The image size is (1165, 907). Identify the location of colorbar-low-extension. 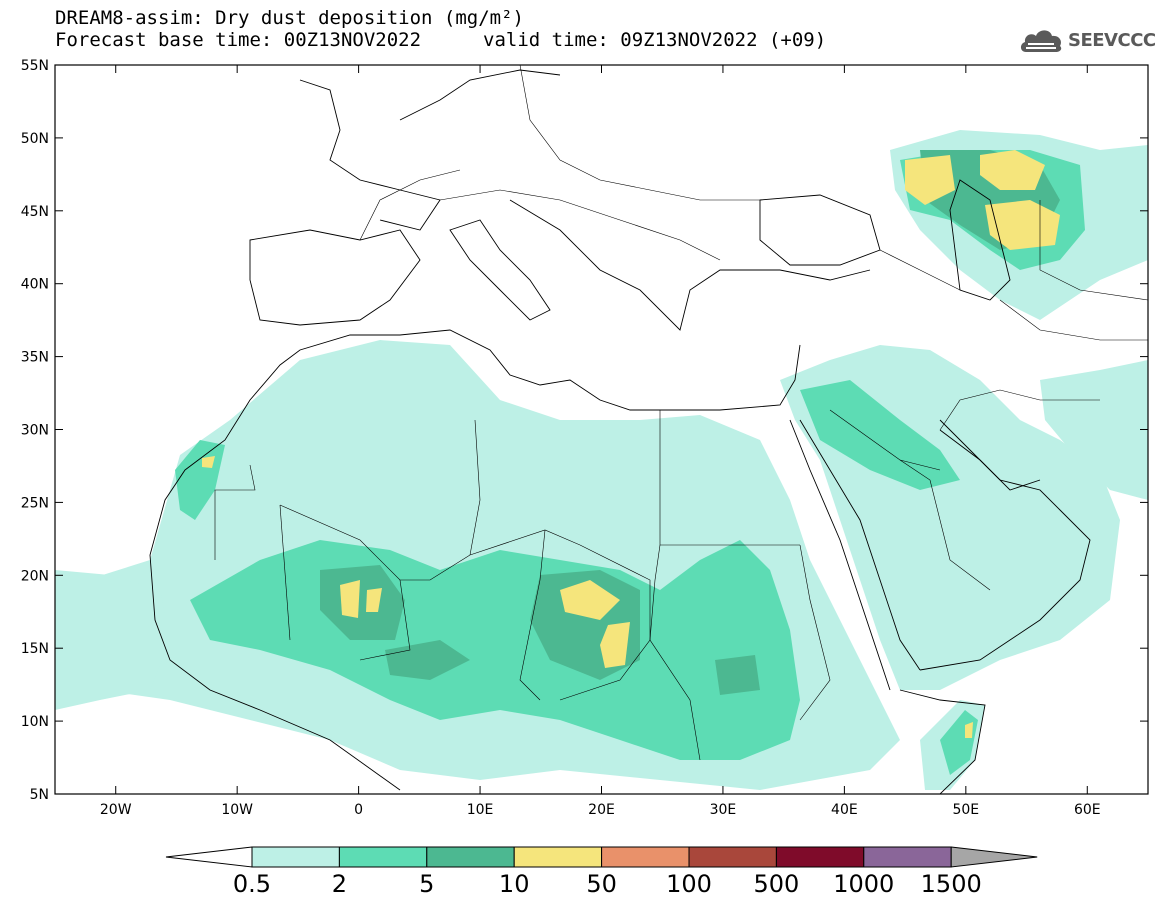
(209, 857).